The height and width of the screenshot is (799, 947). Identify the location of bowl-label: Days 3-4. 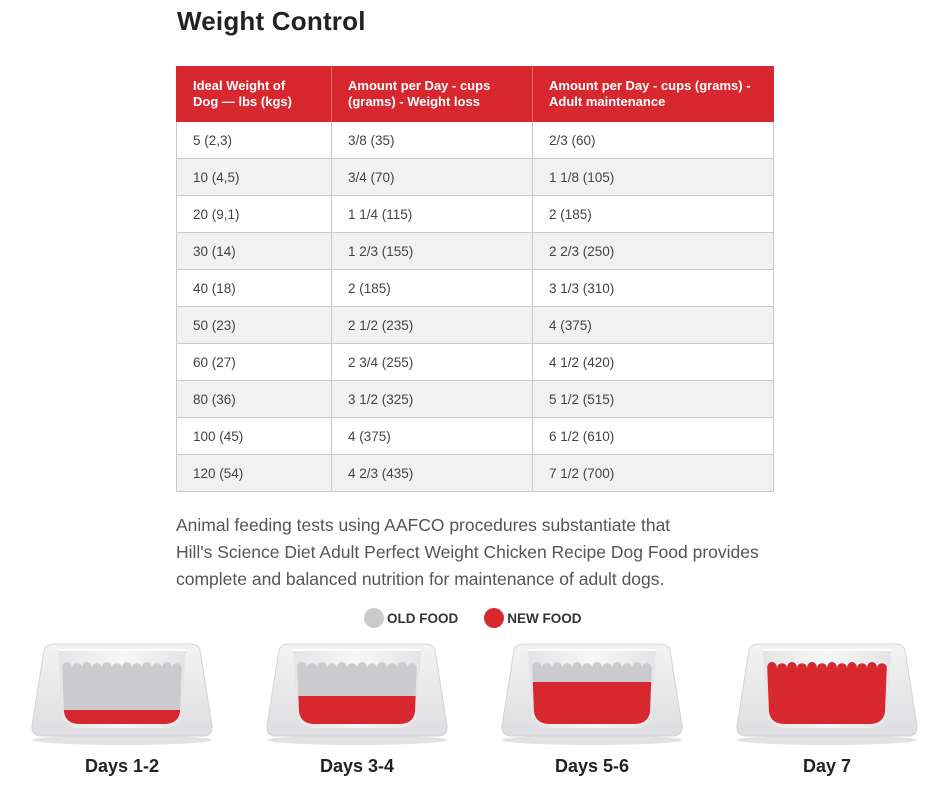
(357, 766).